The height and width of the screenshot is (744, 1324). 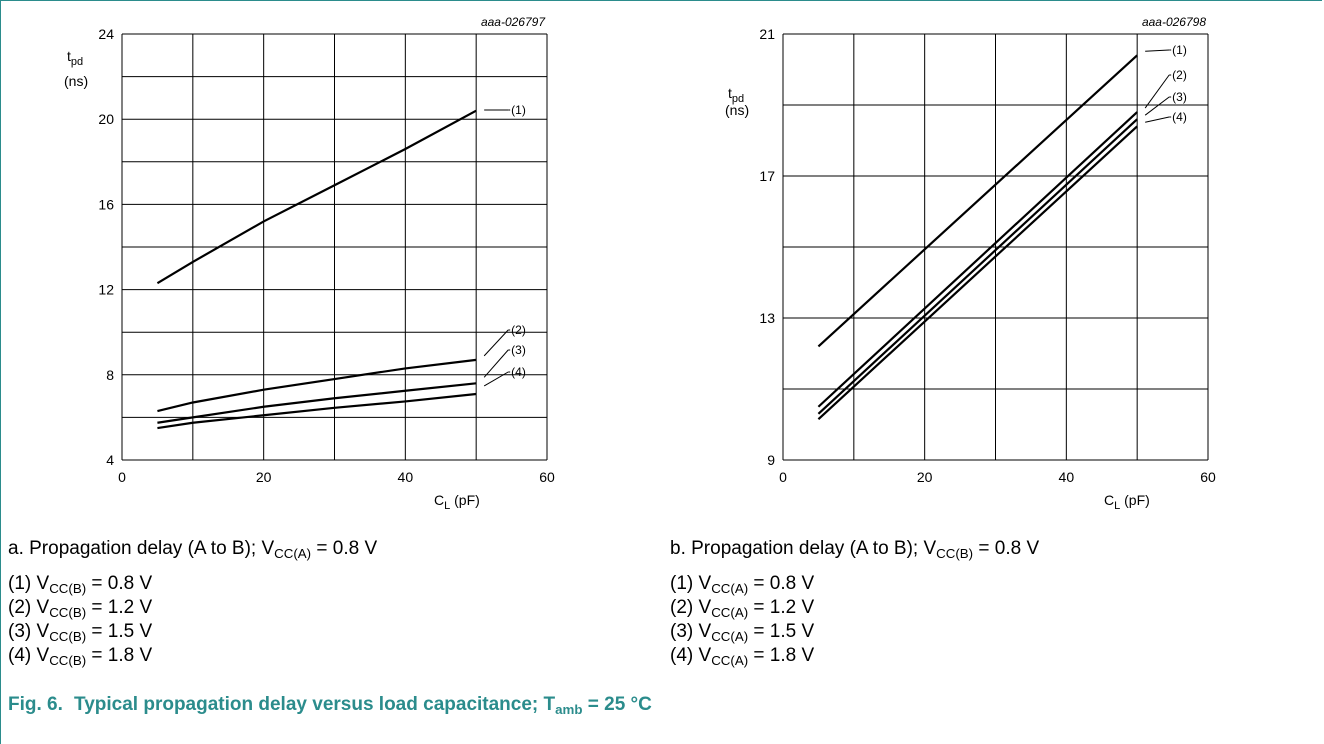 I want to click on y-tick-label: 12, so click(x=106, y=290).